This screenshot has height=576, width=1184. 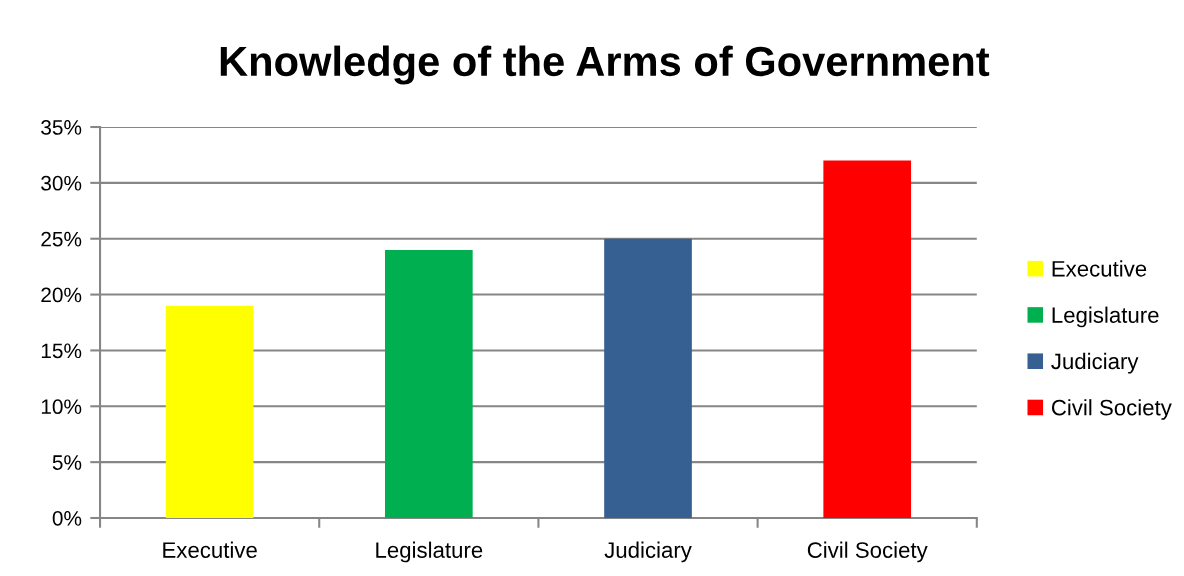 I want to click on legend-label: Legislature, so click(x=1105, y=317).